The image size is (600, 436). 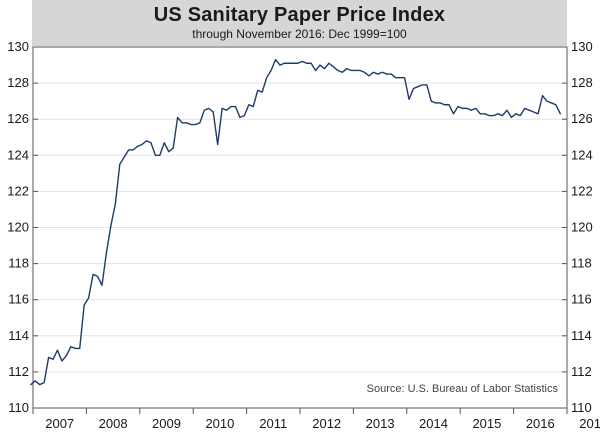 What do you see at coordinates (18, 46) in the screenshot?
I see `y-tick-label-left-130: 130` at bounding box center [18, 46].